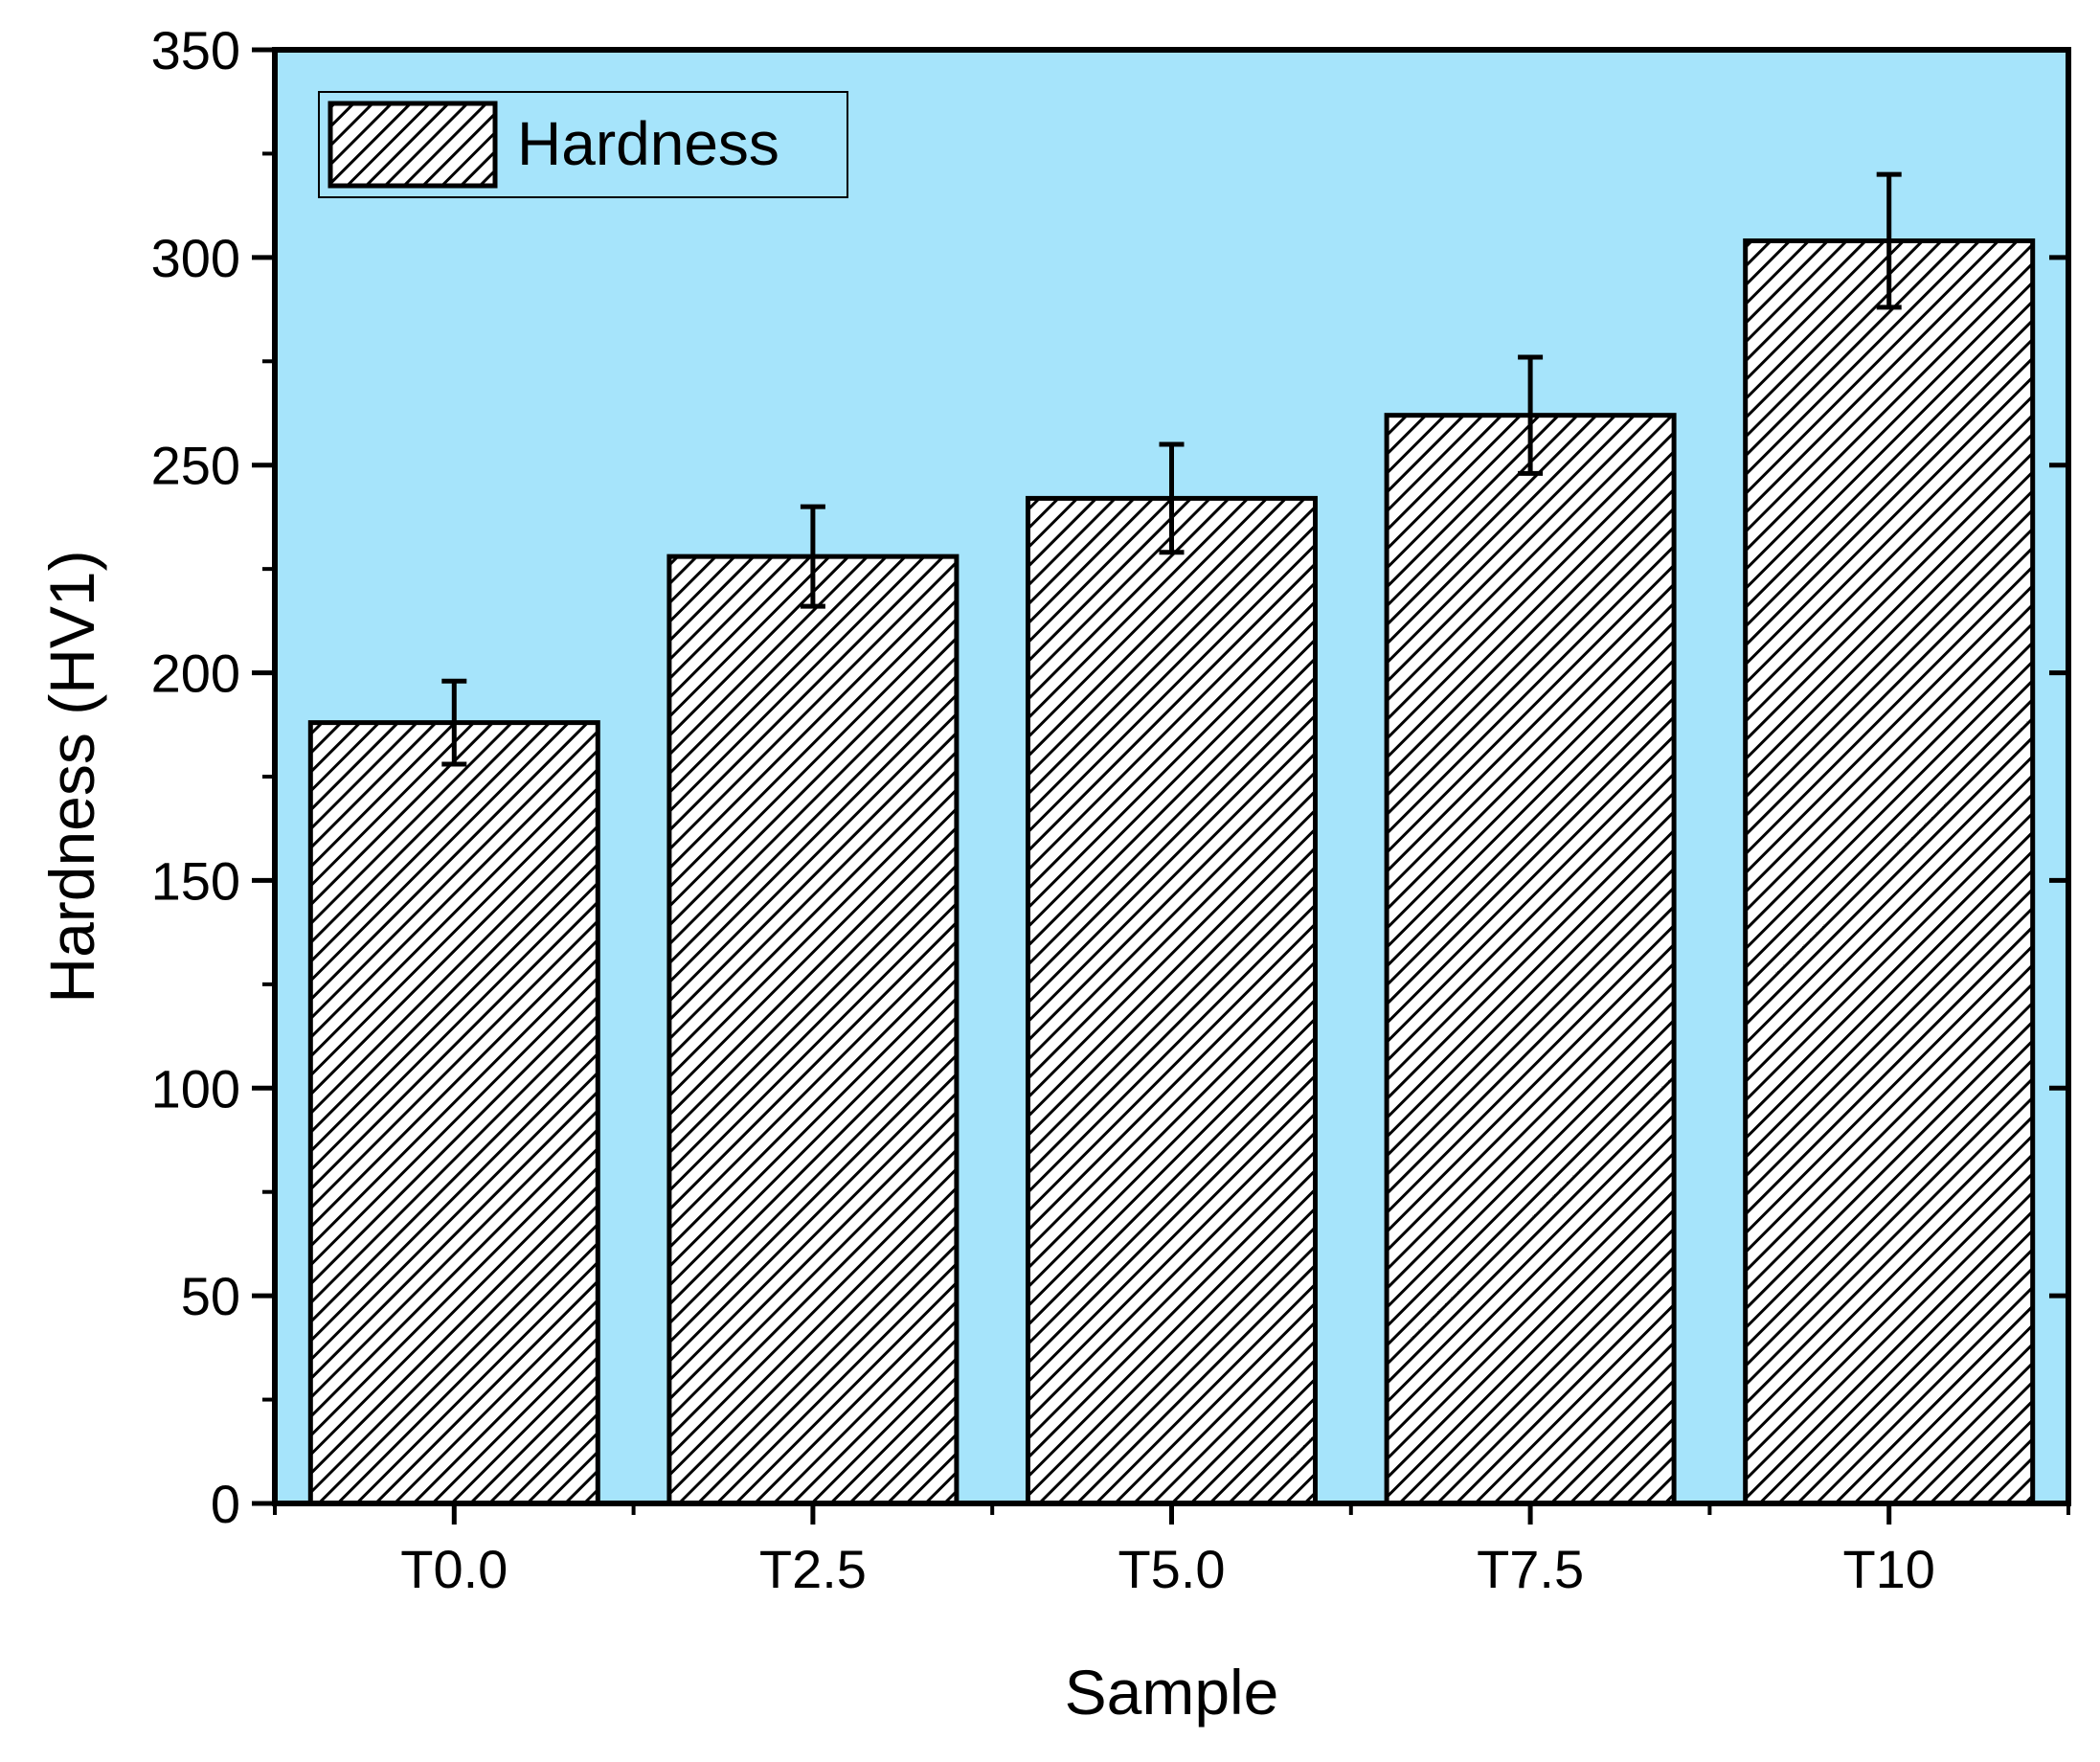 The image size is (2100, 1762). Describe the element at coordinates (1890, 872) in the screenshot. I see `bar-t10` at that location.